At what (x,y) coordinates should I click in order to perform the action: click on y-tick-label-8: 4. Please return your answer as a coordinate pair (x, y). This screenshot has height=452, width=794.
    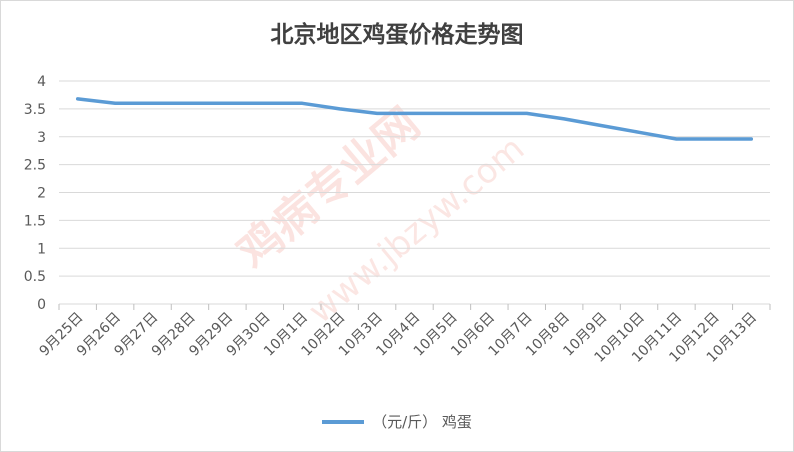
    Looking at the image, I should click on (41, 82).